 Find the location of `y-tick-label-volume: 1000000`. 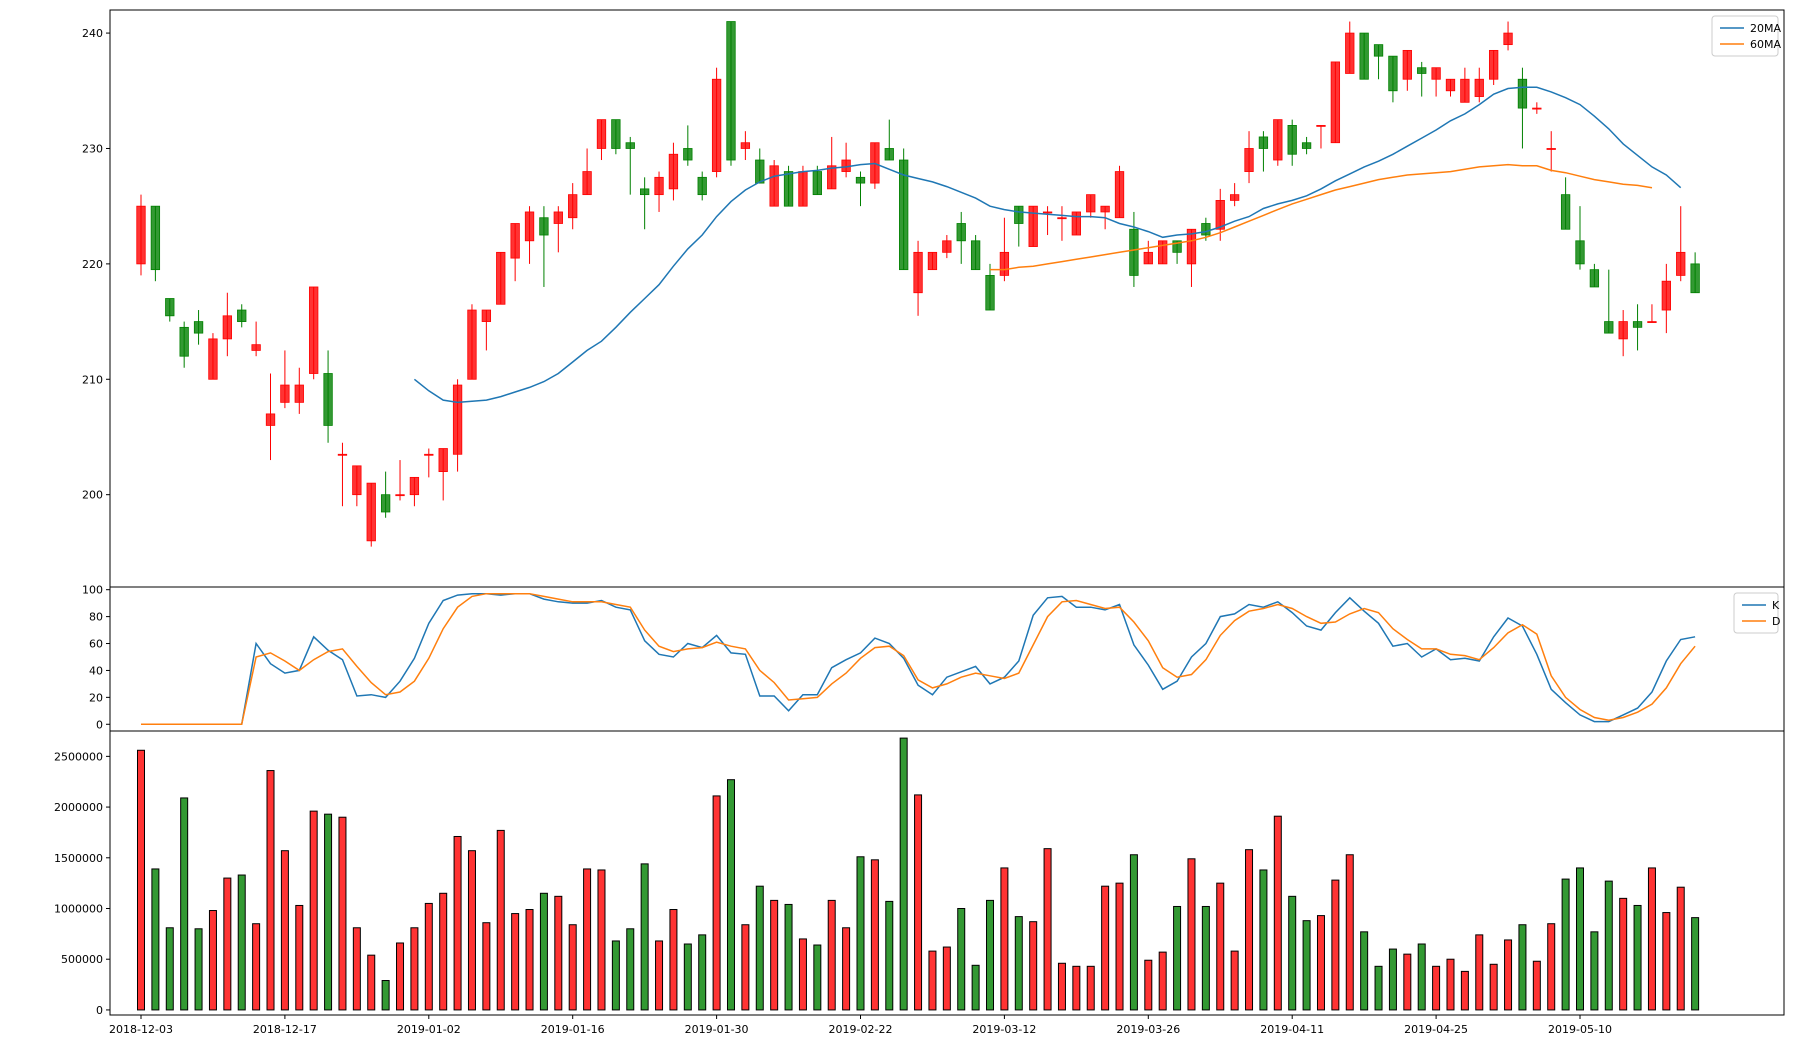

y-tick-label-volume: 1000000 is located at coordinates (78, 909).